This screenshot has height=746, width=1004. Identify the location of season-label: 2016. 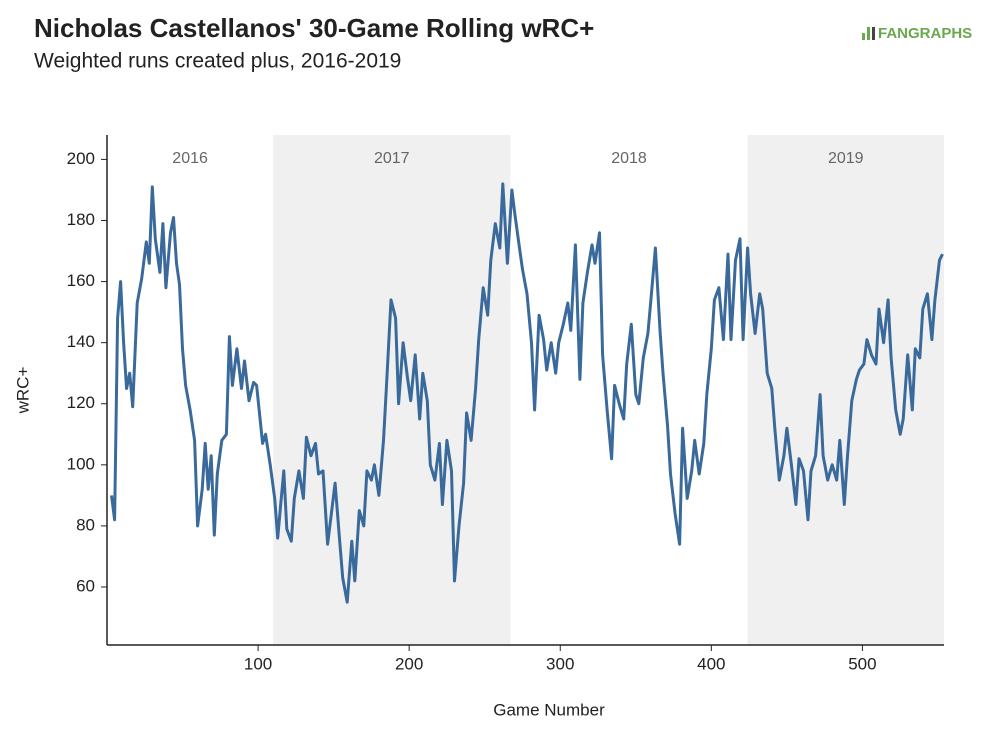
(190, 158).